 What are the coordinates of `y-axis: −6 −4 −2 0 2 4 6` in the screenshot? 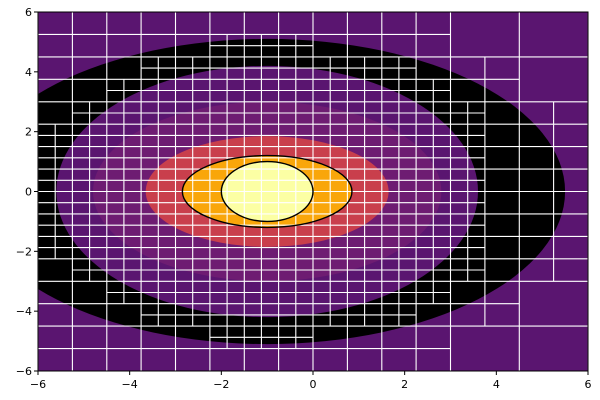 It's located at (27, 192).